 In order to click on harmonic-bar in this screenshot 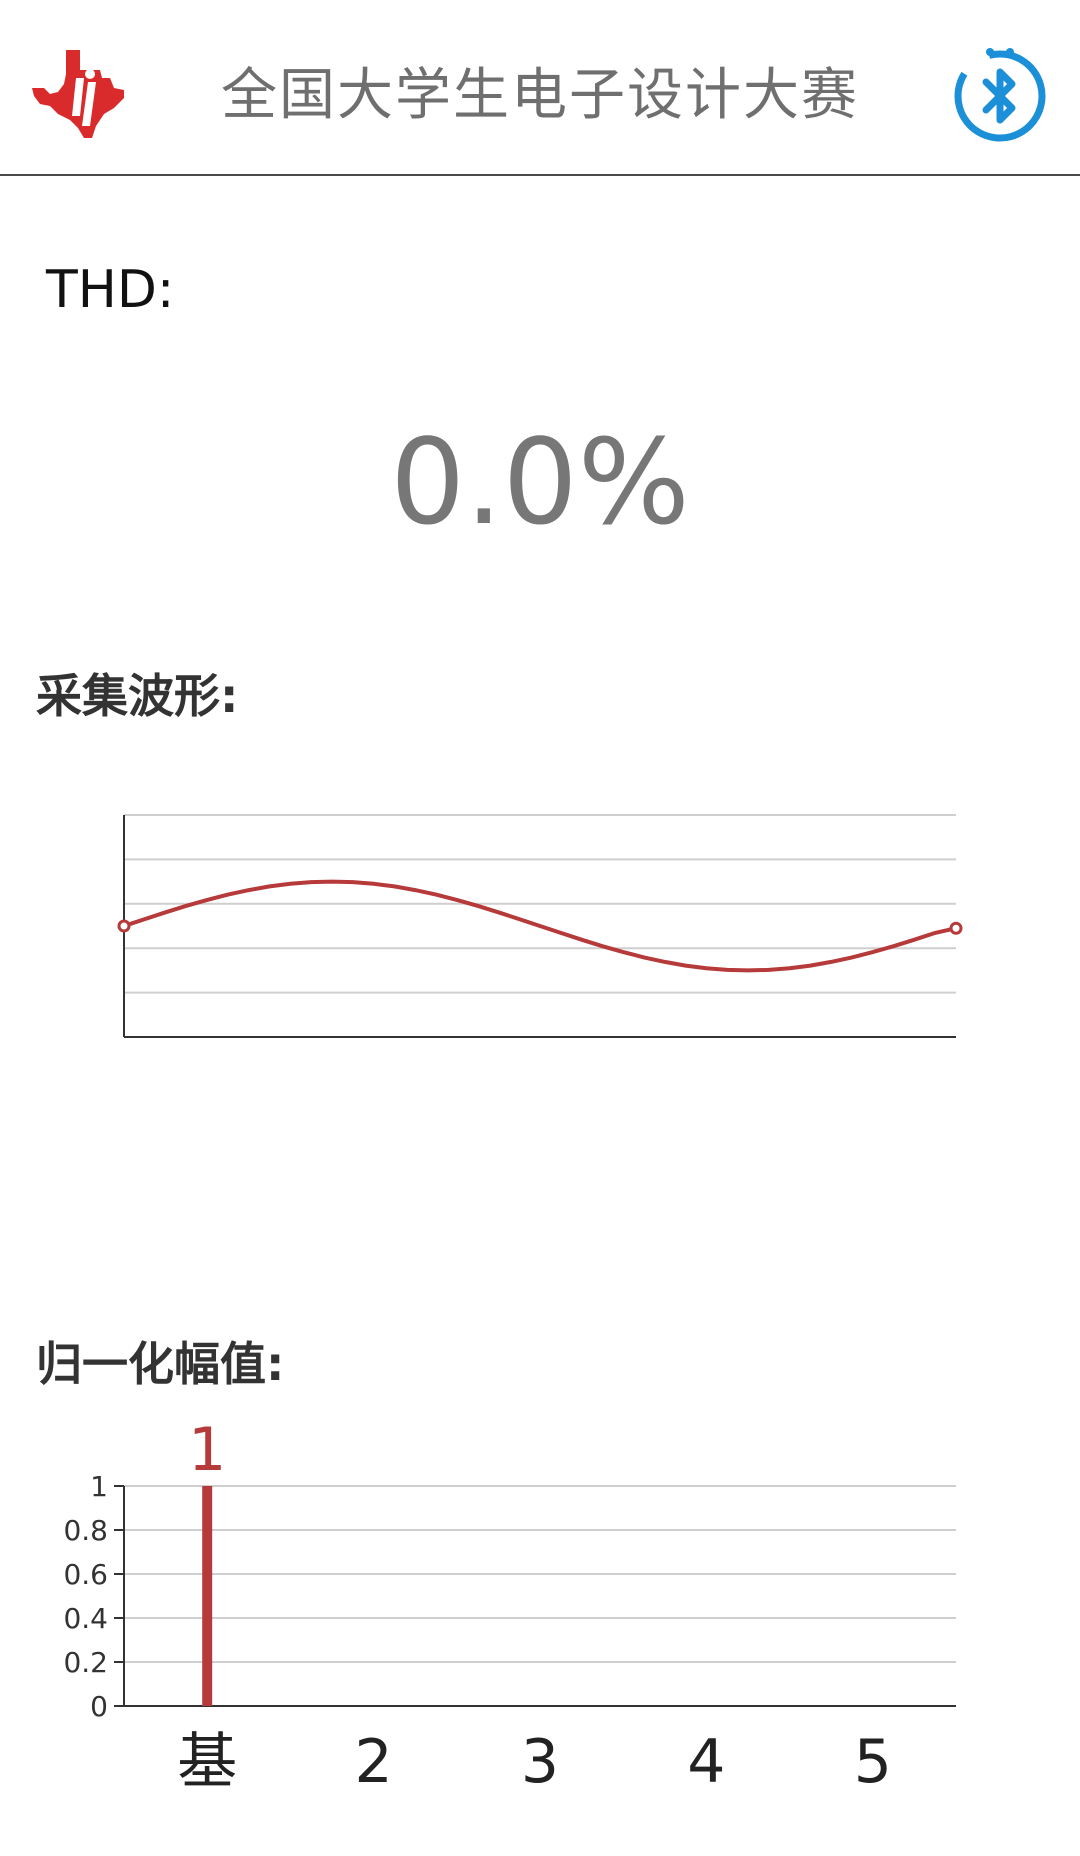, I will do `click(207, 1596)`.